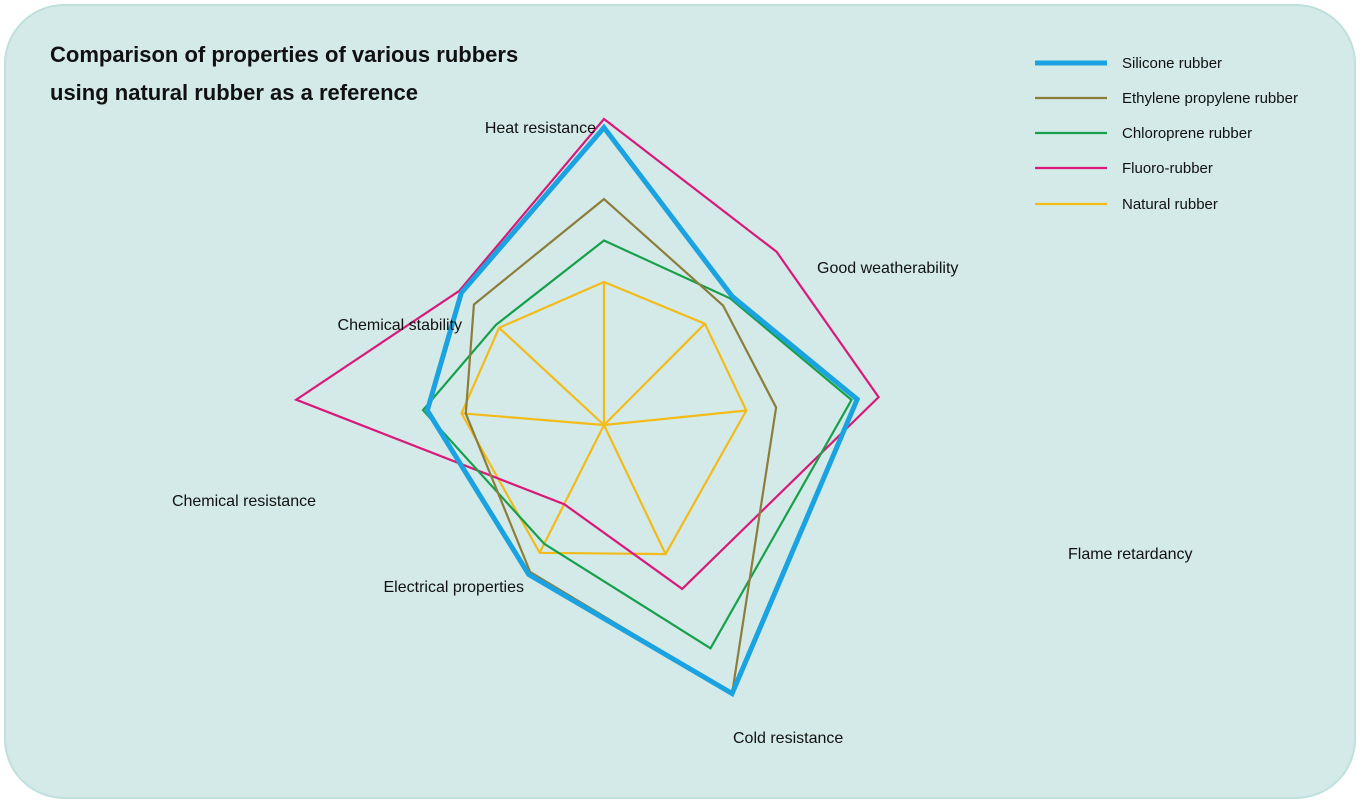 Image resolution: width=1362 pixels, height=805 pixels. I want to click on legend-item-fluoro-rubber: Fluoro-rubber, so click(1124, 168).